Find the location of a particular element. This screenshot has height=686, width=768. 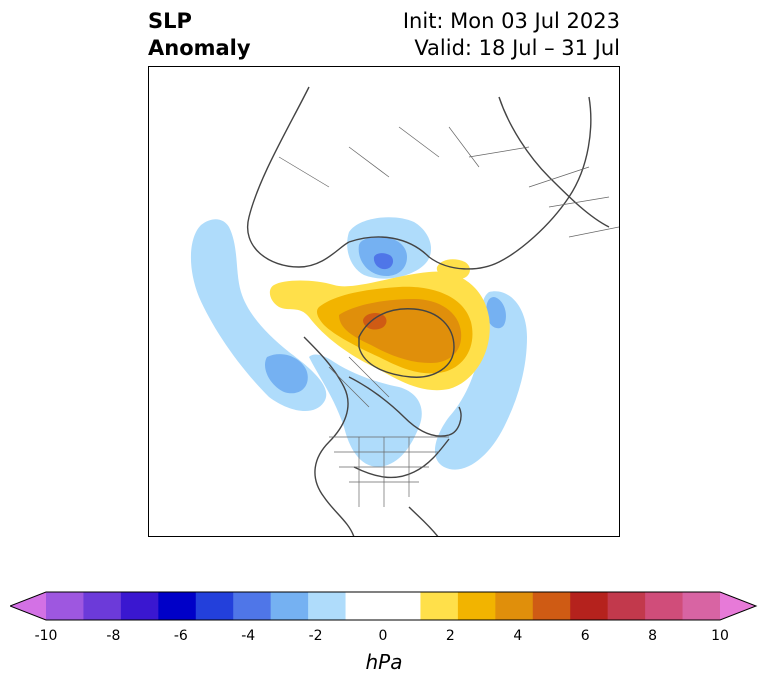

colorbar-tick-label: -2 is located at coordinates (315, 636).